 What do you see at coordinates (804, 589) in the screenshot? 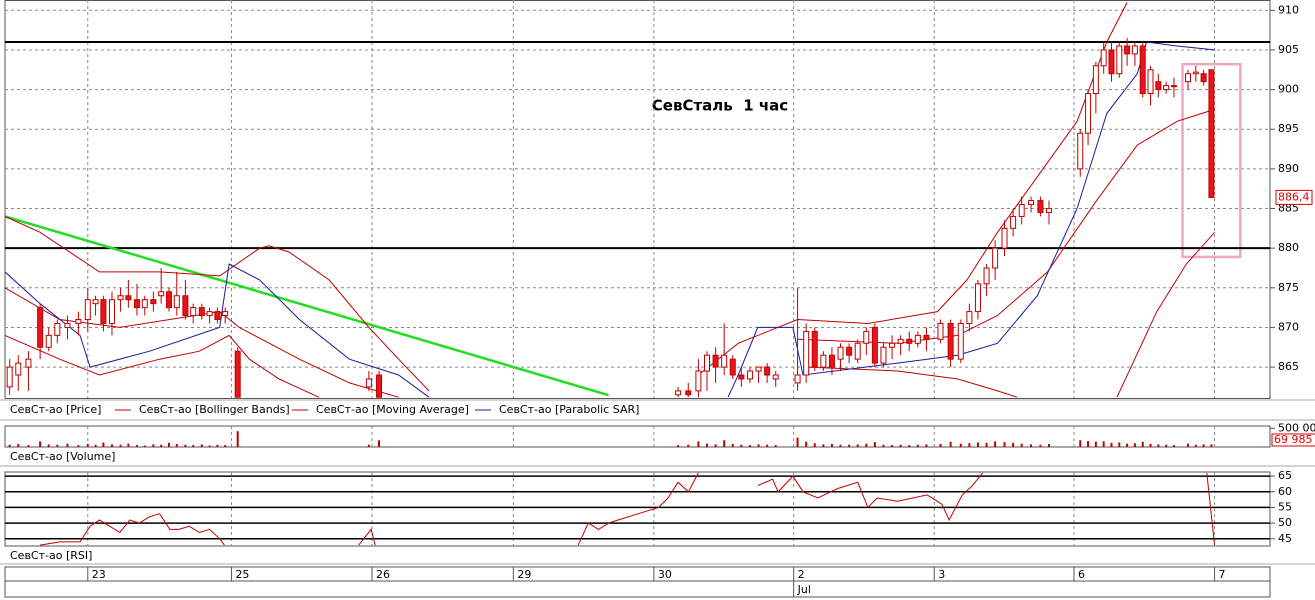
I see `month-label: Jul` at bounding box center [804, 589].